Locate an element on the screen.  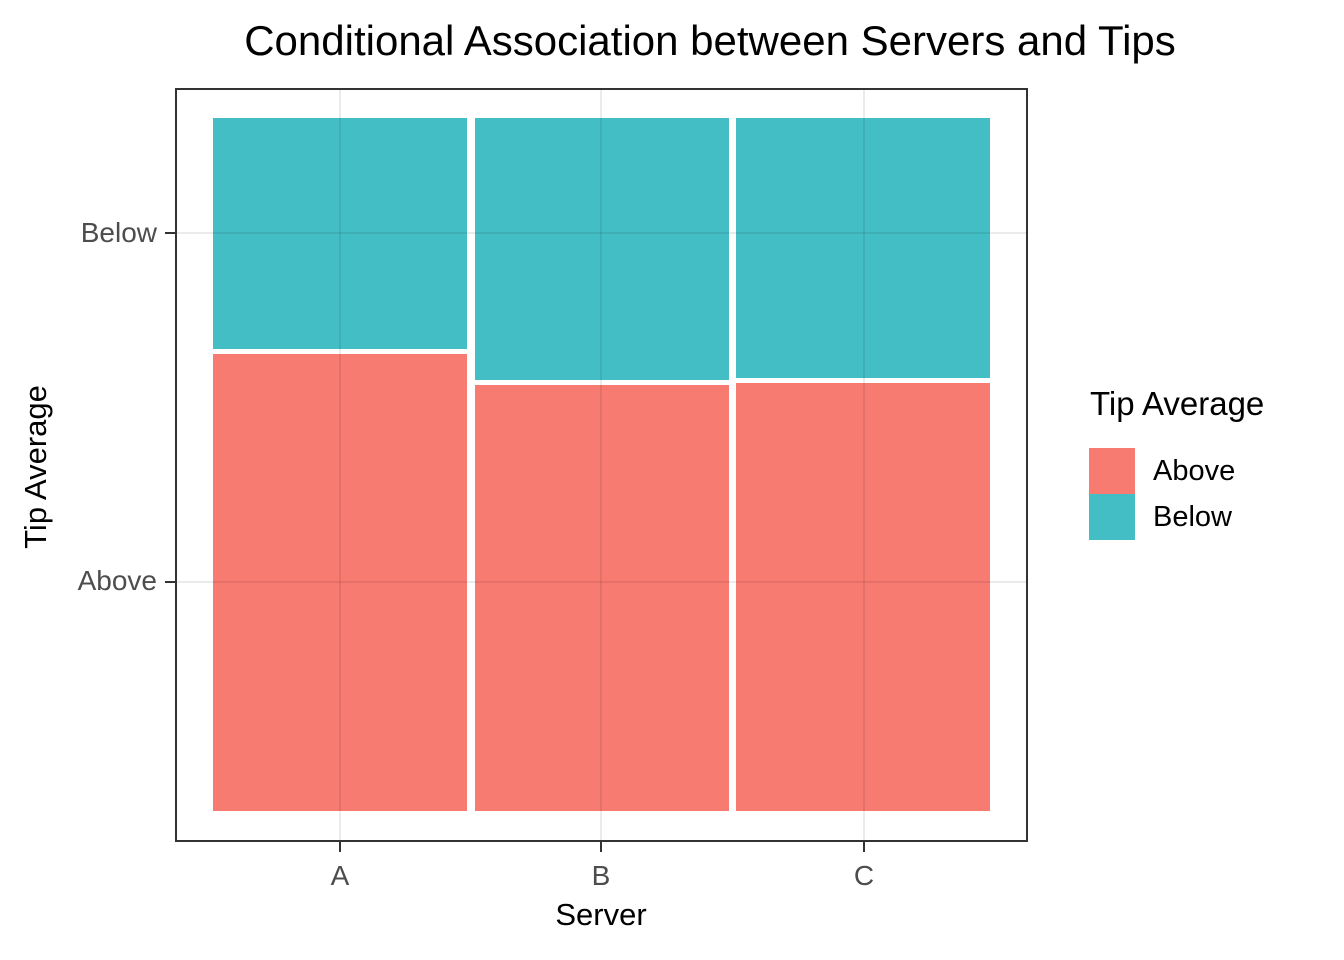
mosaic-tile-b-above is located at coordinates (601, 598).